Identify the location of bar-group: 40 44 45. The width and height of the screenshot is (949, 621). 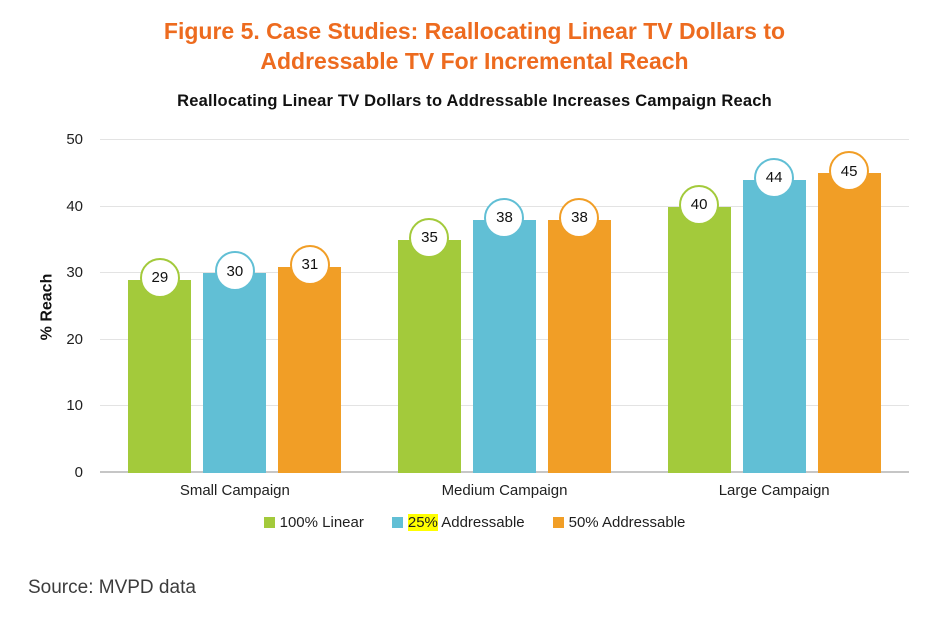
(774, 312).